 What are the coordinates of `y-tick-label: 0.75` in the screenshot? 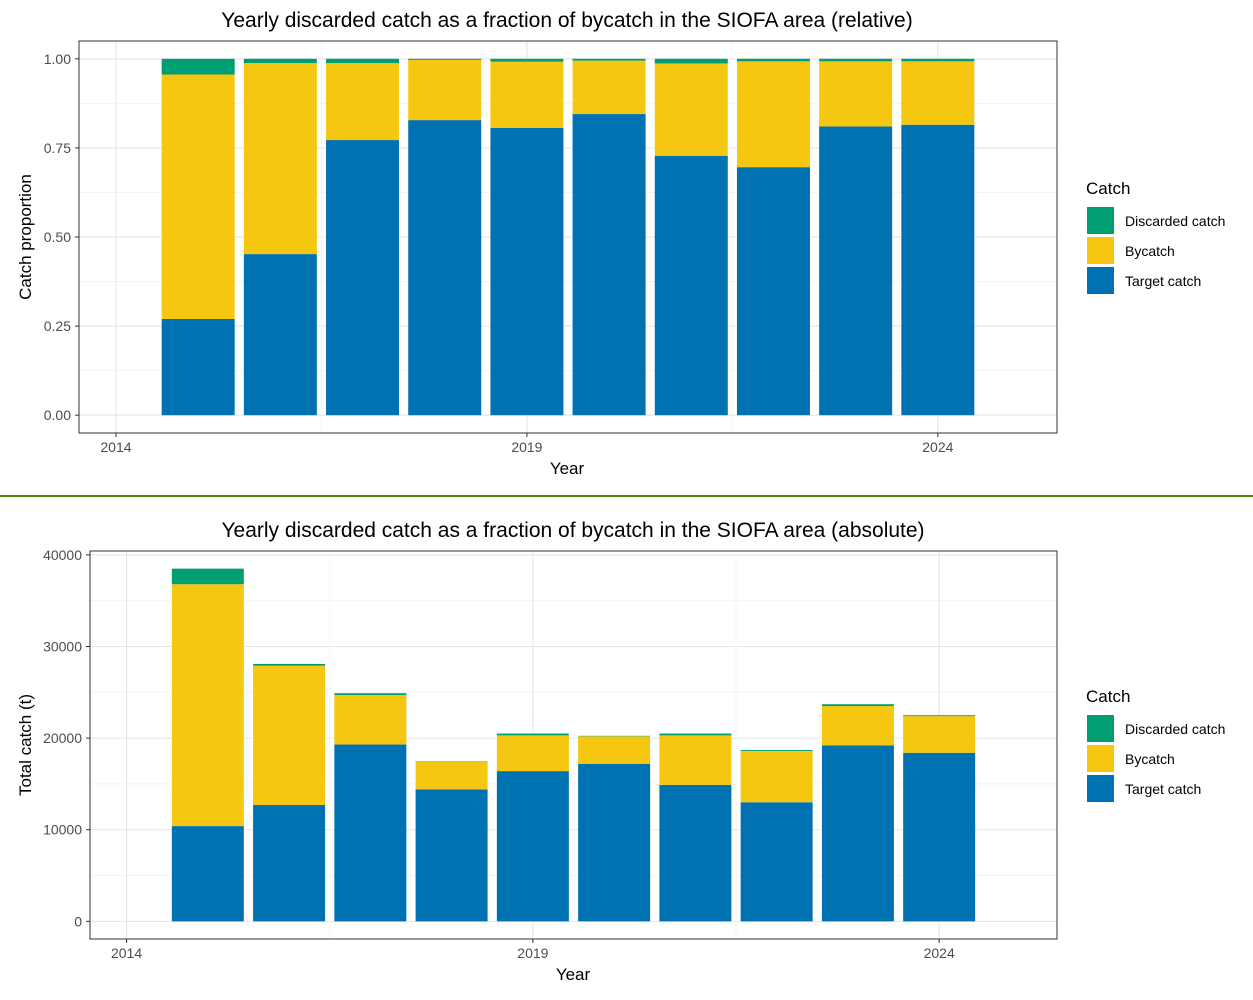 It's located at (57, 148).